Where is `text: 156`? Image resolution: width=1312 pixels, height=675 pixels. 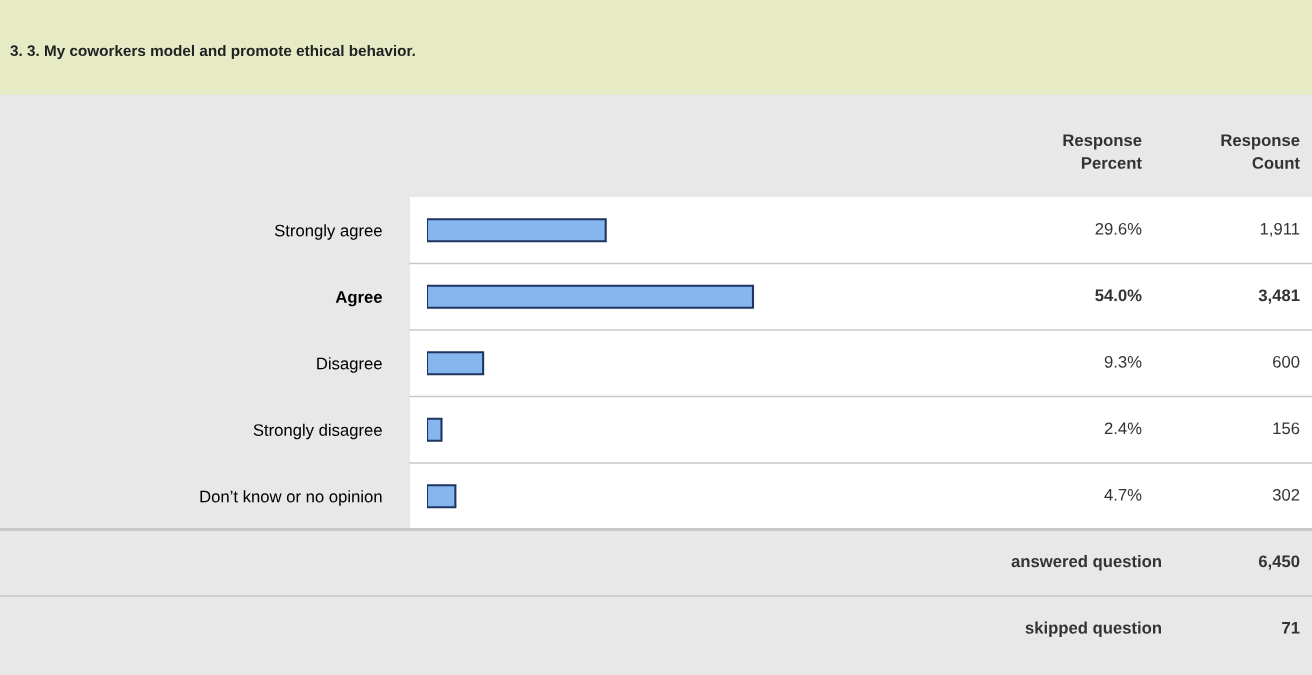 text: 156 is located at coordinates (1286, 428).